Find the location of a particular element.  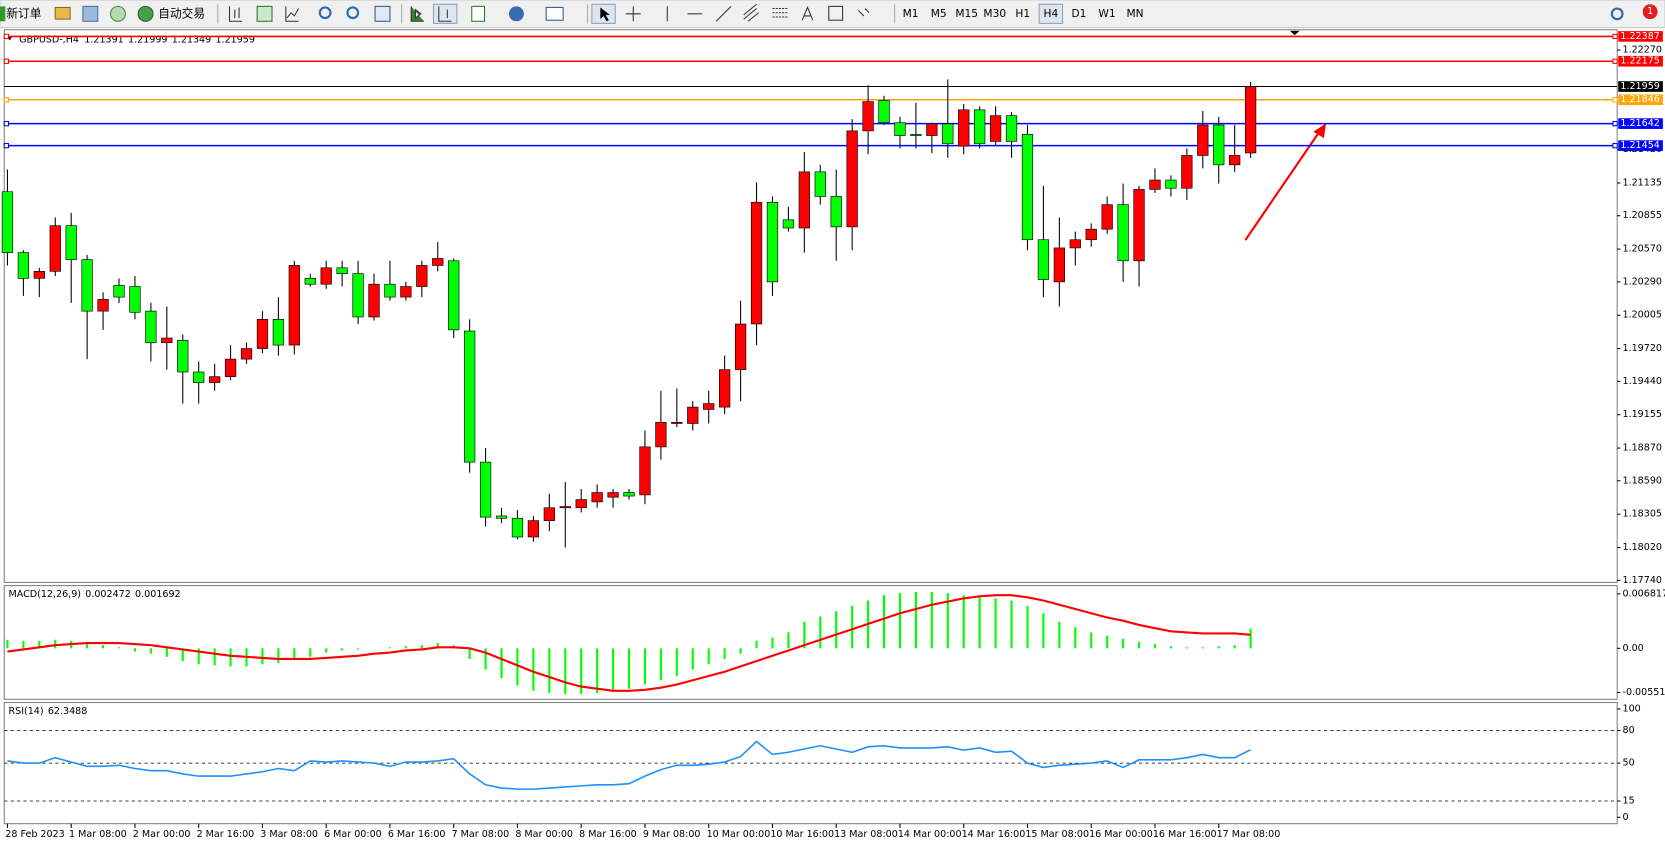

y-tick-label: 1.22270 is located at coordinates (1641, 50).